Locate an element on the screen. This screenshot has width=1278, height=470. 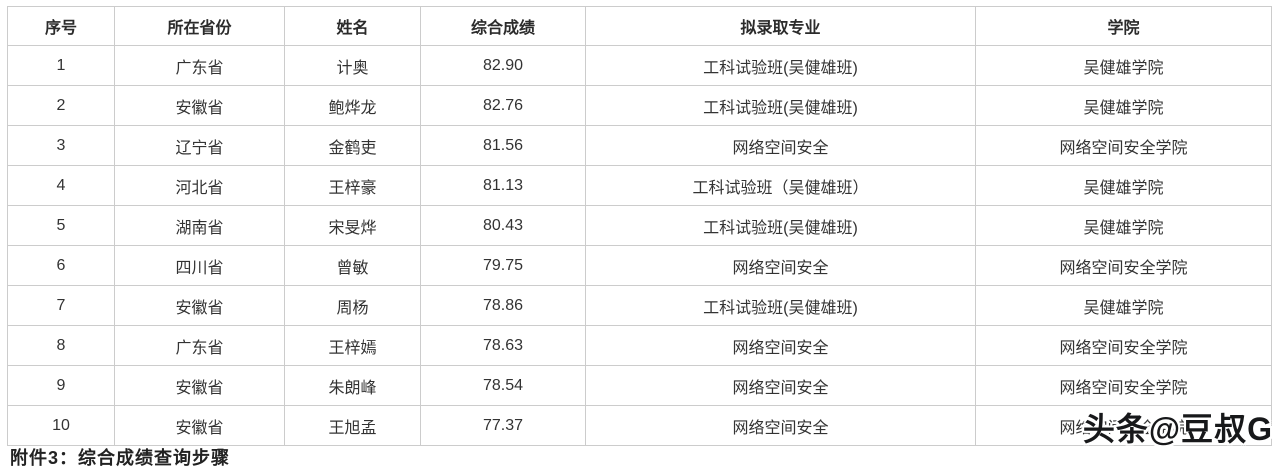
table-row: 9 安徽省 朱朗峰 78.54 网络空间安全 网络空间安全学院 is located at coordinates (639, 385).